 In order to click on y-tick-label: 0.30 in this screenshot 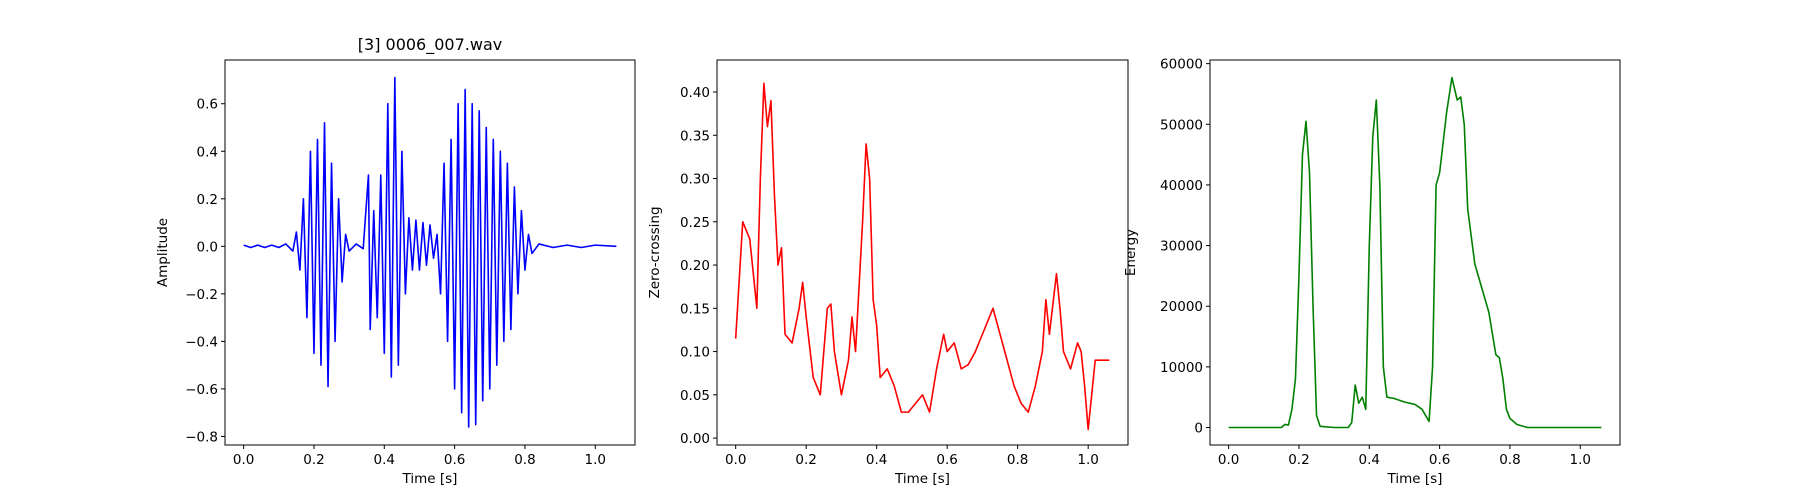, I will do `click(695, 180)`.